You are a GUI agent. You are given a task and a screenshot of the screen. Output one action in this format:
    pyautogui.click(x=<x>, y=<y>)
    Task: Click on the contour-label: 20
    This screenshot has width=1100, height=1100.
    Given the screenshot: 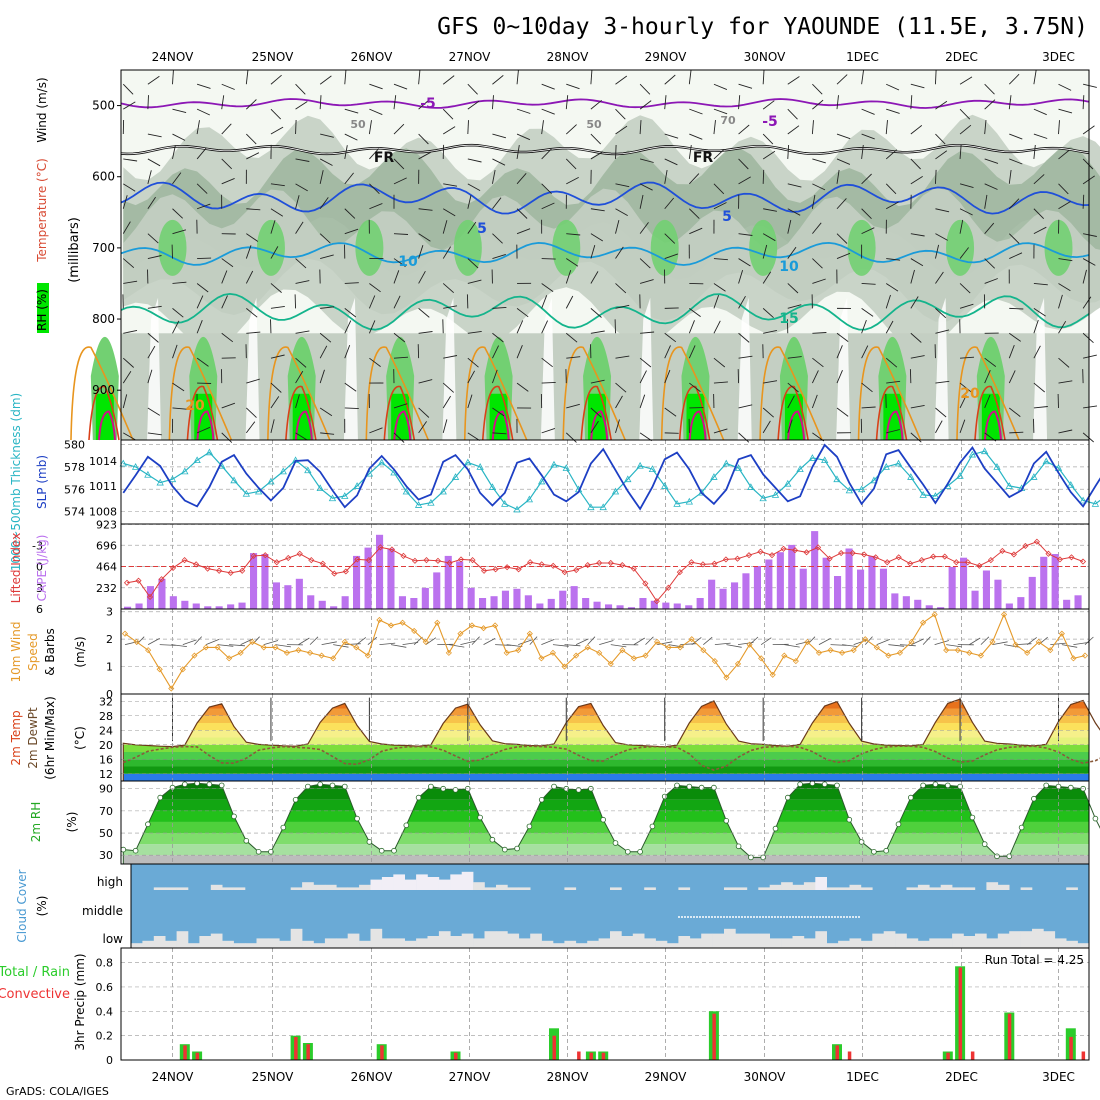 What is the action you would take?
    pyautogui.click(x=195, y=406)
    